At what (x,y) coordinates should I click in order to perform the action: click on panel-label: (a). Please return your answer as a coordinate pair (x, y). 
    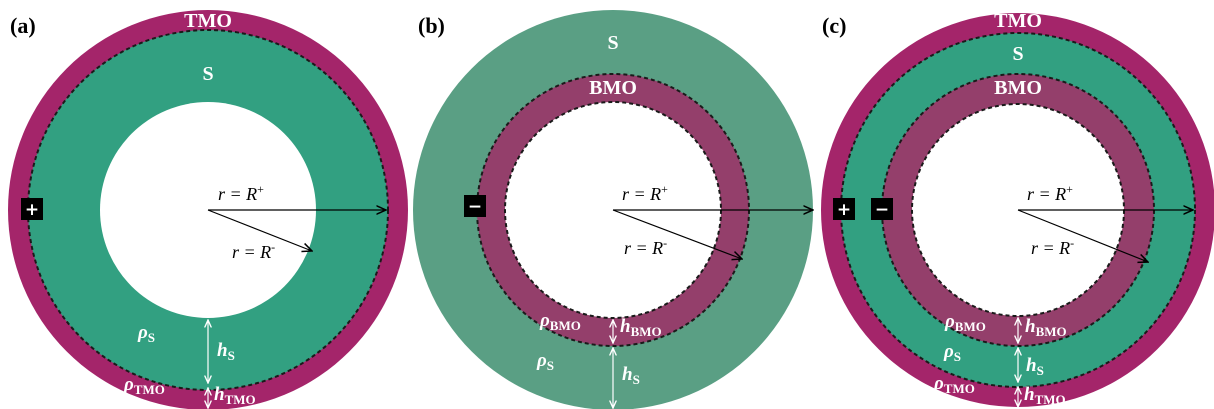
    Looking at the image, I should click on (23, 25).